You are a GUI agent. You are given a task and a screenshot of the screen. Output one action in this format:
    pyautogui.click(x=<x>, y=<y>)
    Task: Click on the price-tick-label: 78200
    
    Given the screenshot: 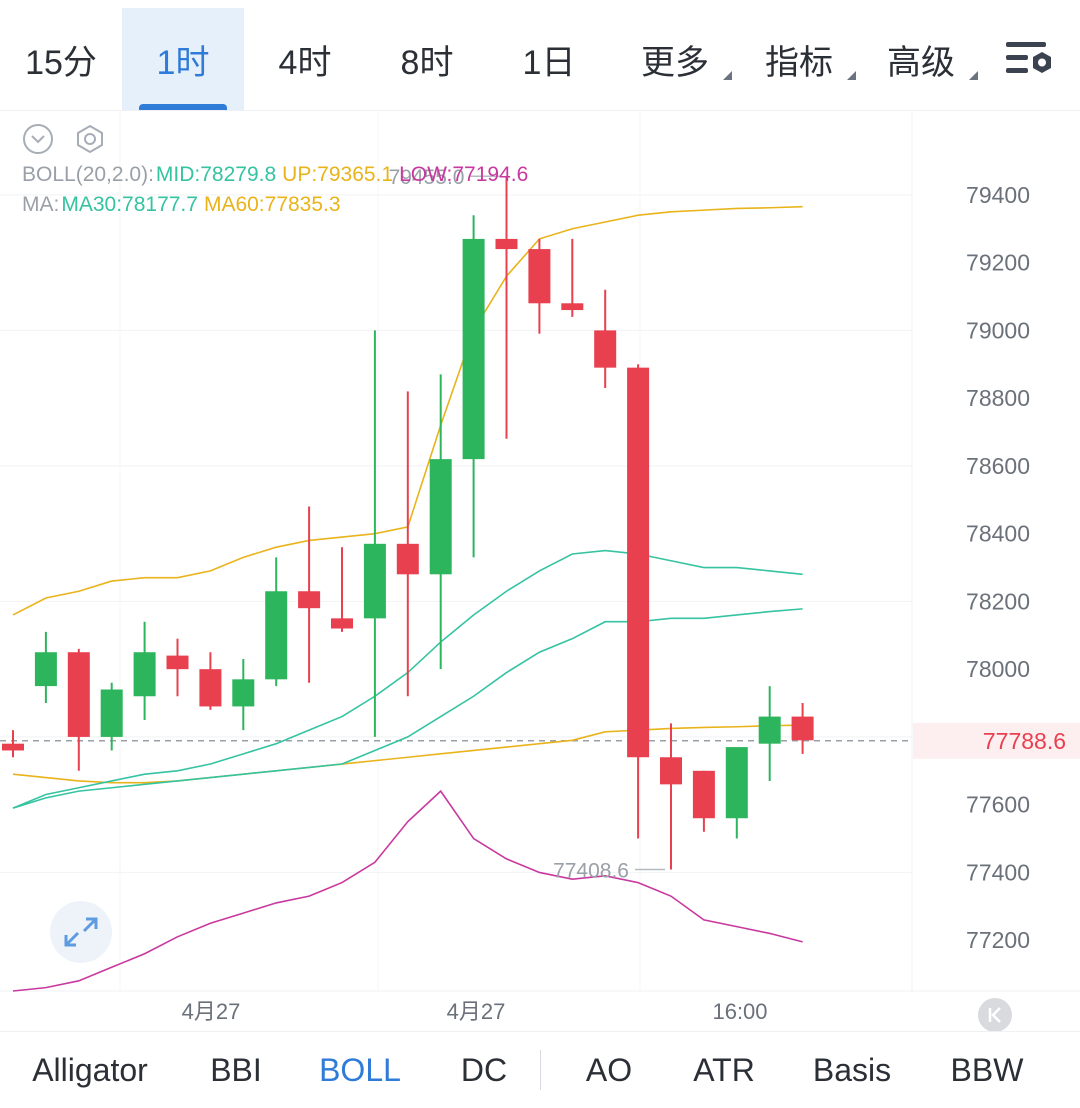 What is the action you would take?
    pyautogui.click(x=998, y=601)
    